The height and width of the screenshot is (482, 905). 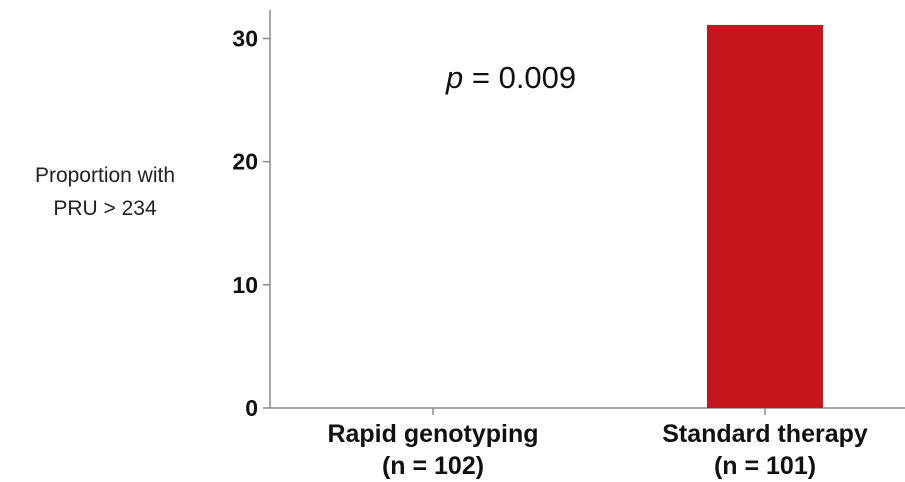 I want to click on y-axis-title-line-2: PRU > 234, so click(x=105, y=208).